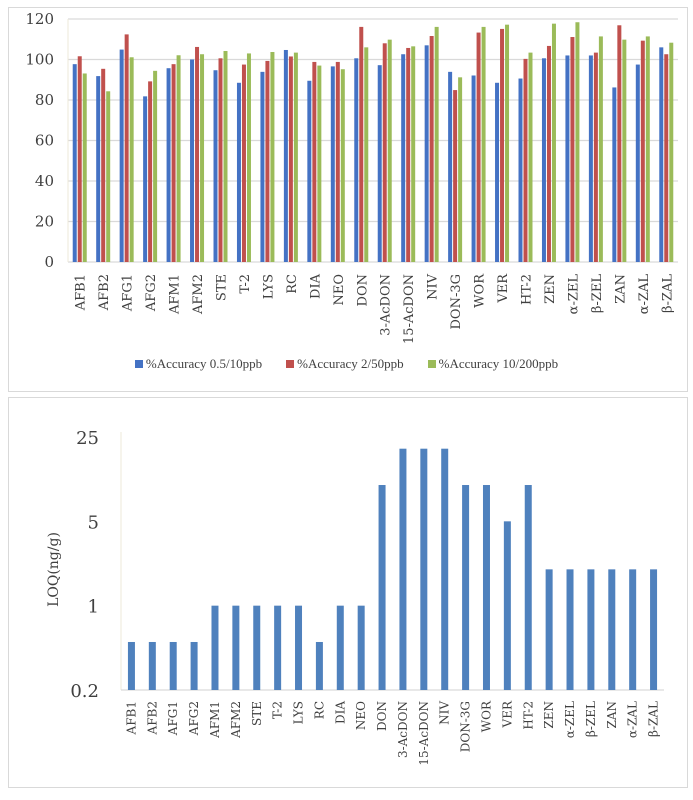 This screenshot has width=693, height=800. Describe the element at coordinates (644, 294) in the screenshot. I see `x-tick-label: α-ZAL` at that location.